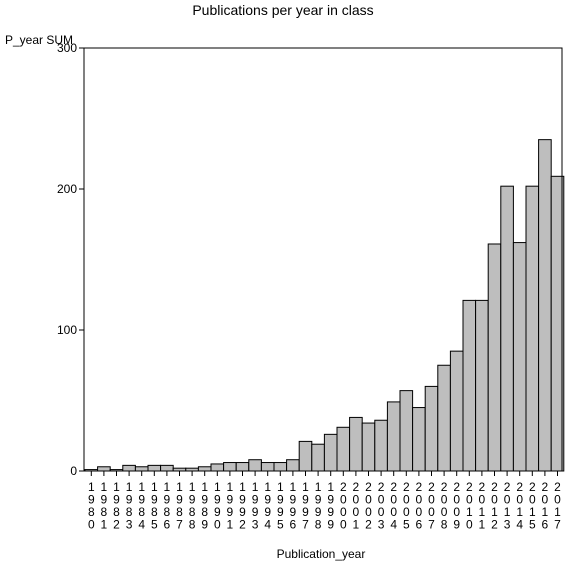  What do you see at coordinates (381, 445) in the screenshot?
I see `bar-2003` at bounding box center [381, 445].